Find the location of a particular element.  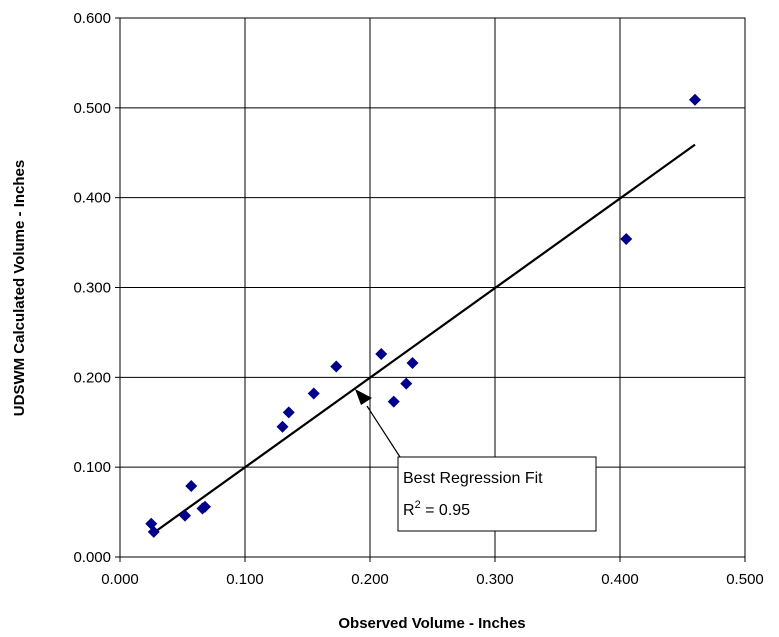

annotation: Best Regression Fit R2 = 0.95 is located at coordinates (476, 460).